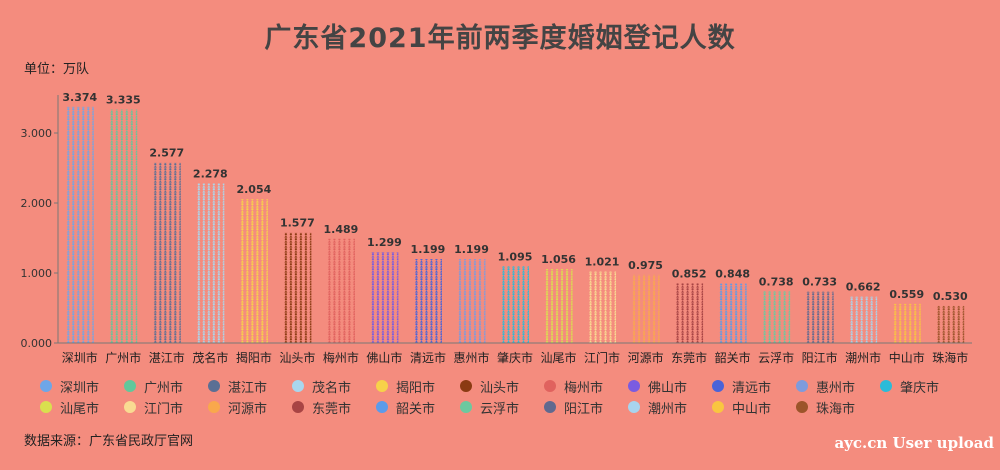 This screenshot has width=1000, height=470. What do you see at coordinates (210, 174) in the screenshot?
I see `bar-value-label: 2.278` at bounding box center [210, 174].